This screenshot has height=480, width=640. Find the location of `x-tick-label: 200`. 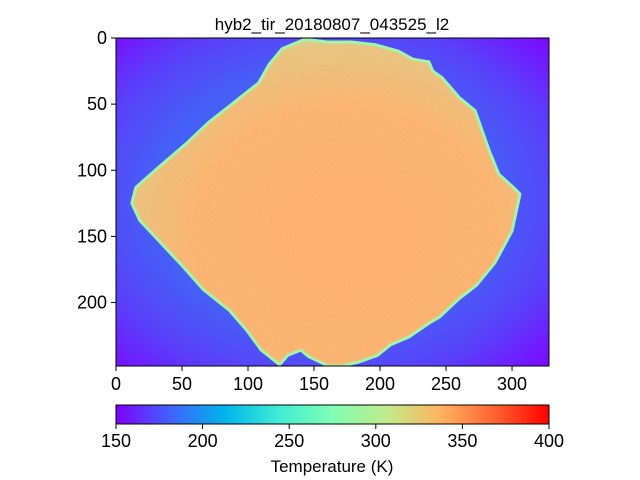

x-tick-label: 200 is located at coordinates (380, 384).